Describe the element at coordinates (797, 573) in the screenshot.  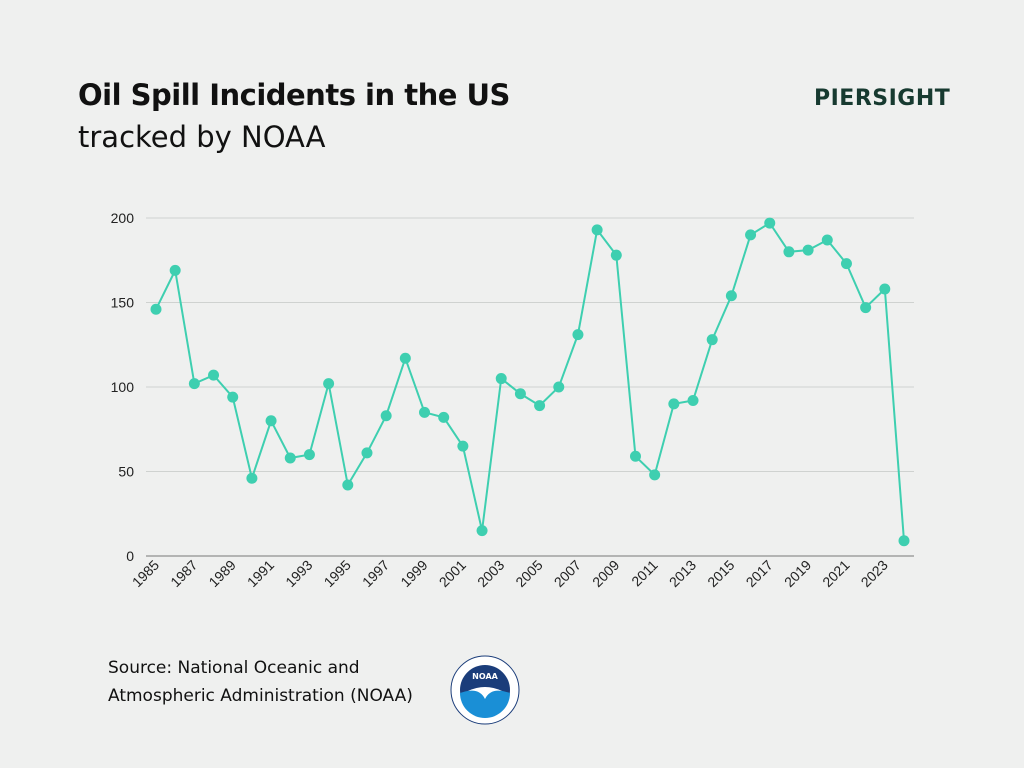
I see `x-tick-label: 2019` at that location.